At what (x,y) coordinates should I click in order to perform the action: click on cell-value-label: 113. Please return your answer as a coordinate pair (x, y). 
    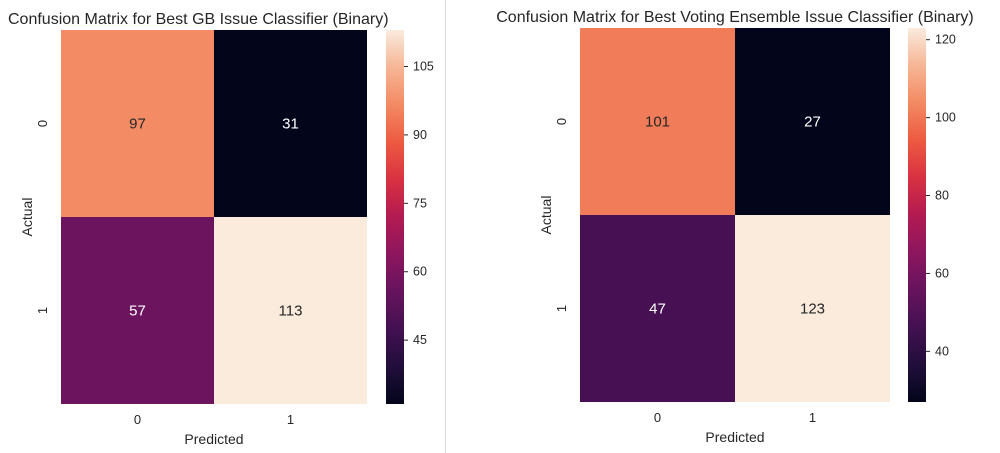
    Looking at the image, I should click on (291, 311).